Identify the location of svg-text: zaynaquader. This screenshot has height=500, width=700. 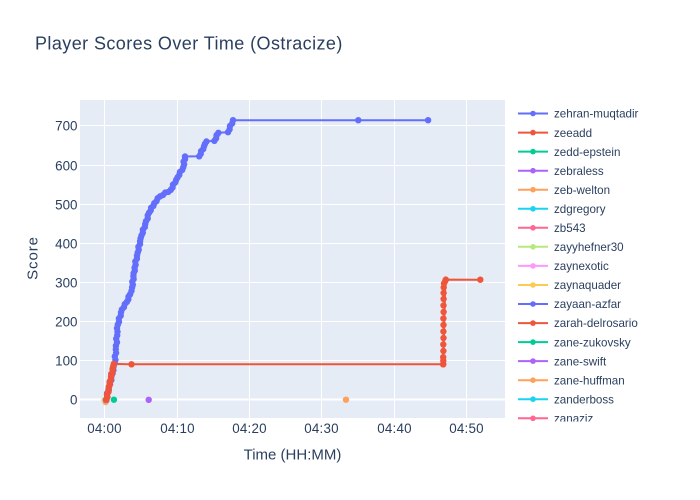
(587, 285).